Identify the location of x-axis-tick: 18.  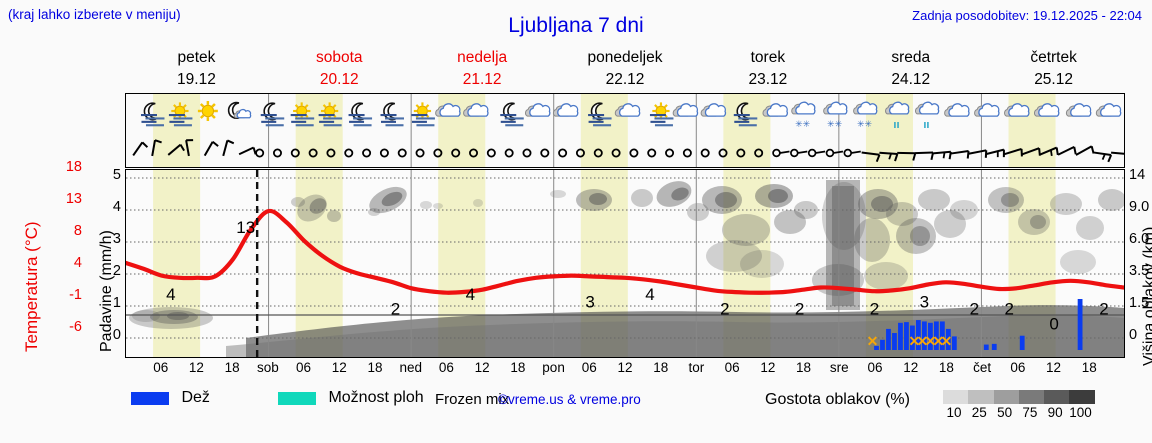
(946, 367).